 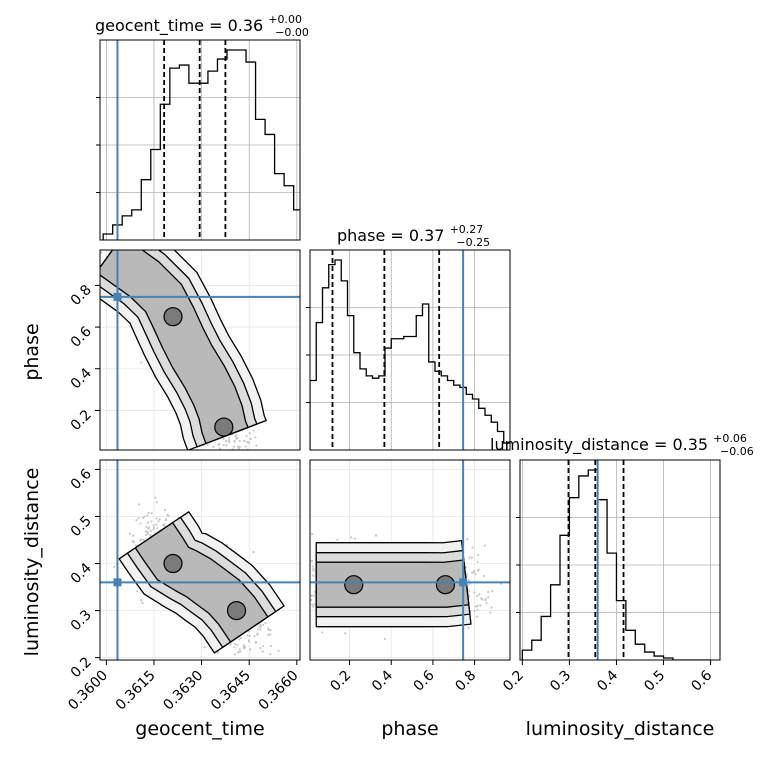 What do you see at coordinates (465, 681) in the screenshot?
I see `x-tick-label: 0.8` at bounding box center [465, 681].